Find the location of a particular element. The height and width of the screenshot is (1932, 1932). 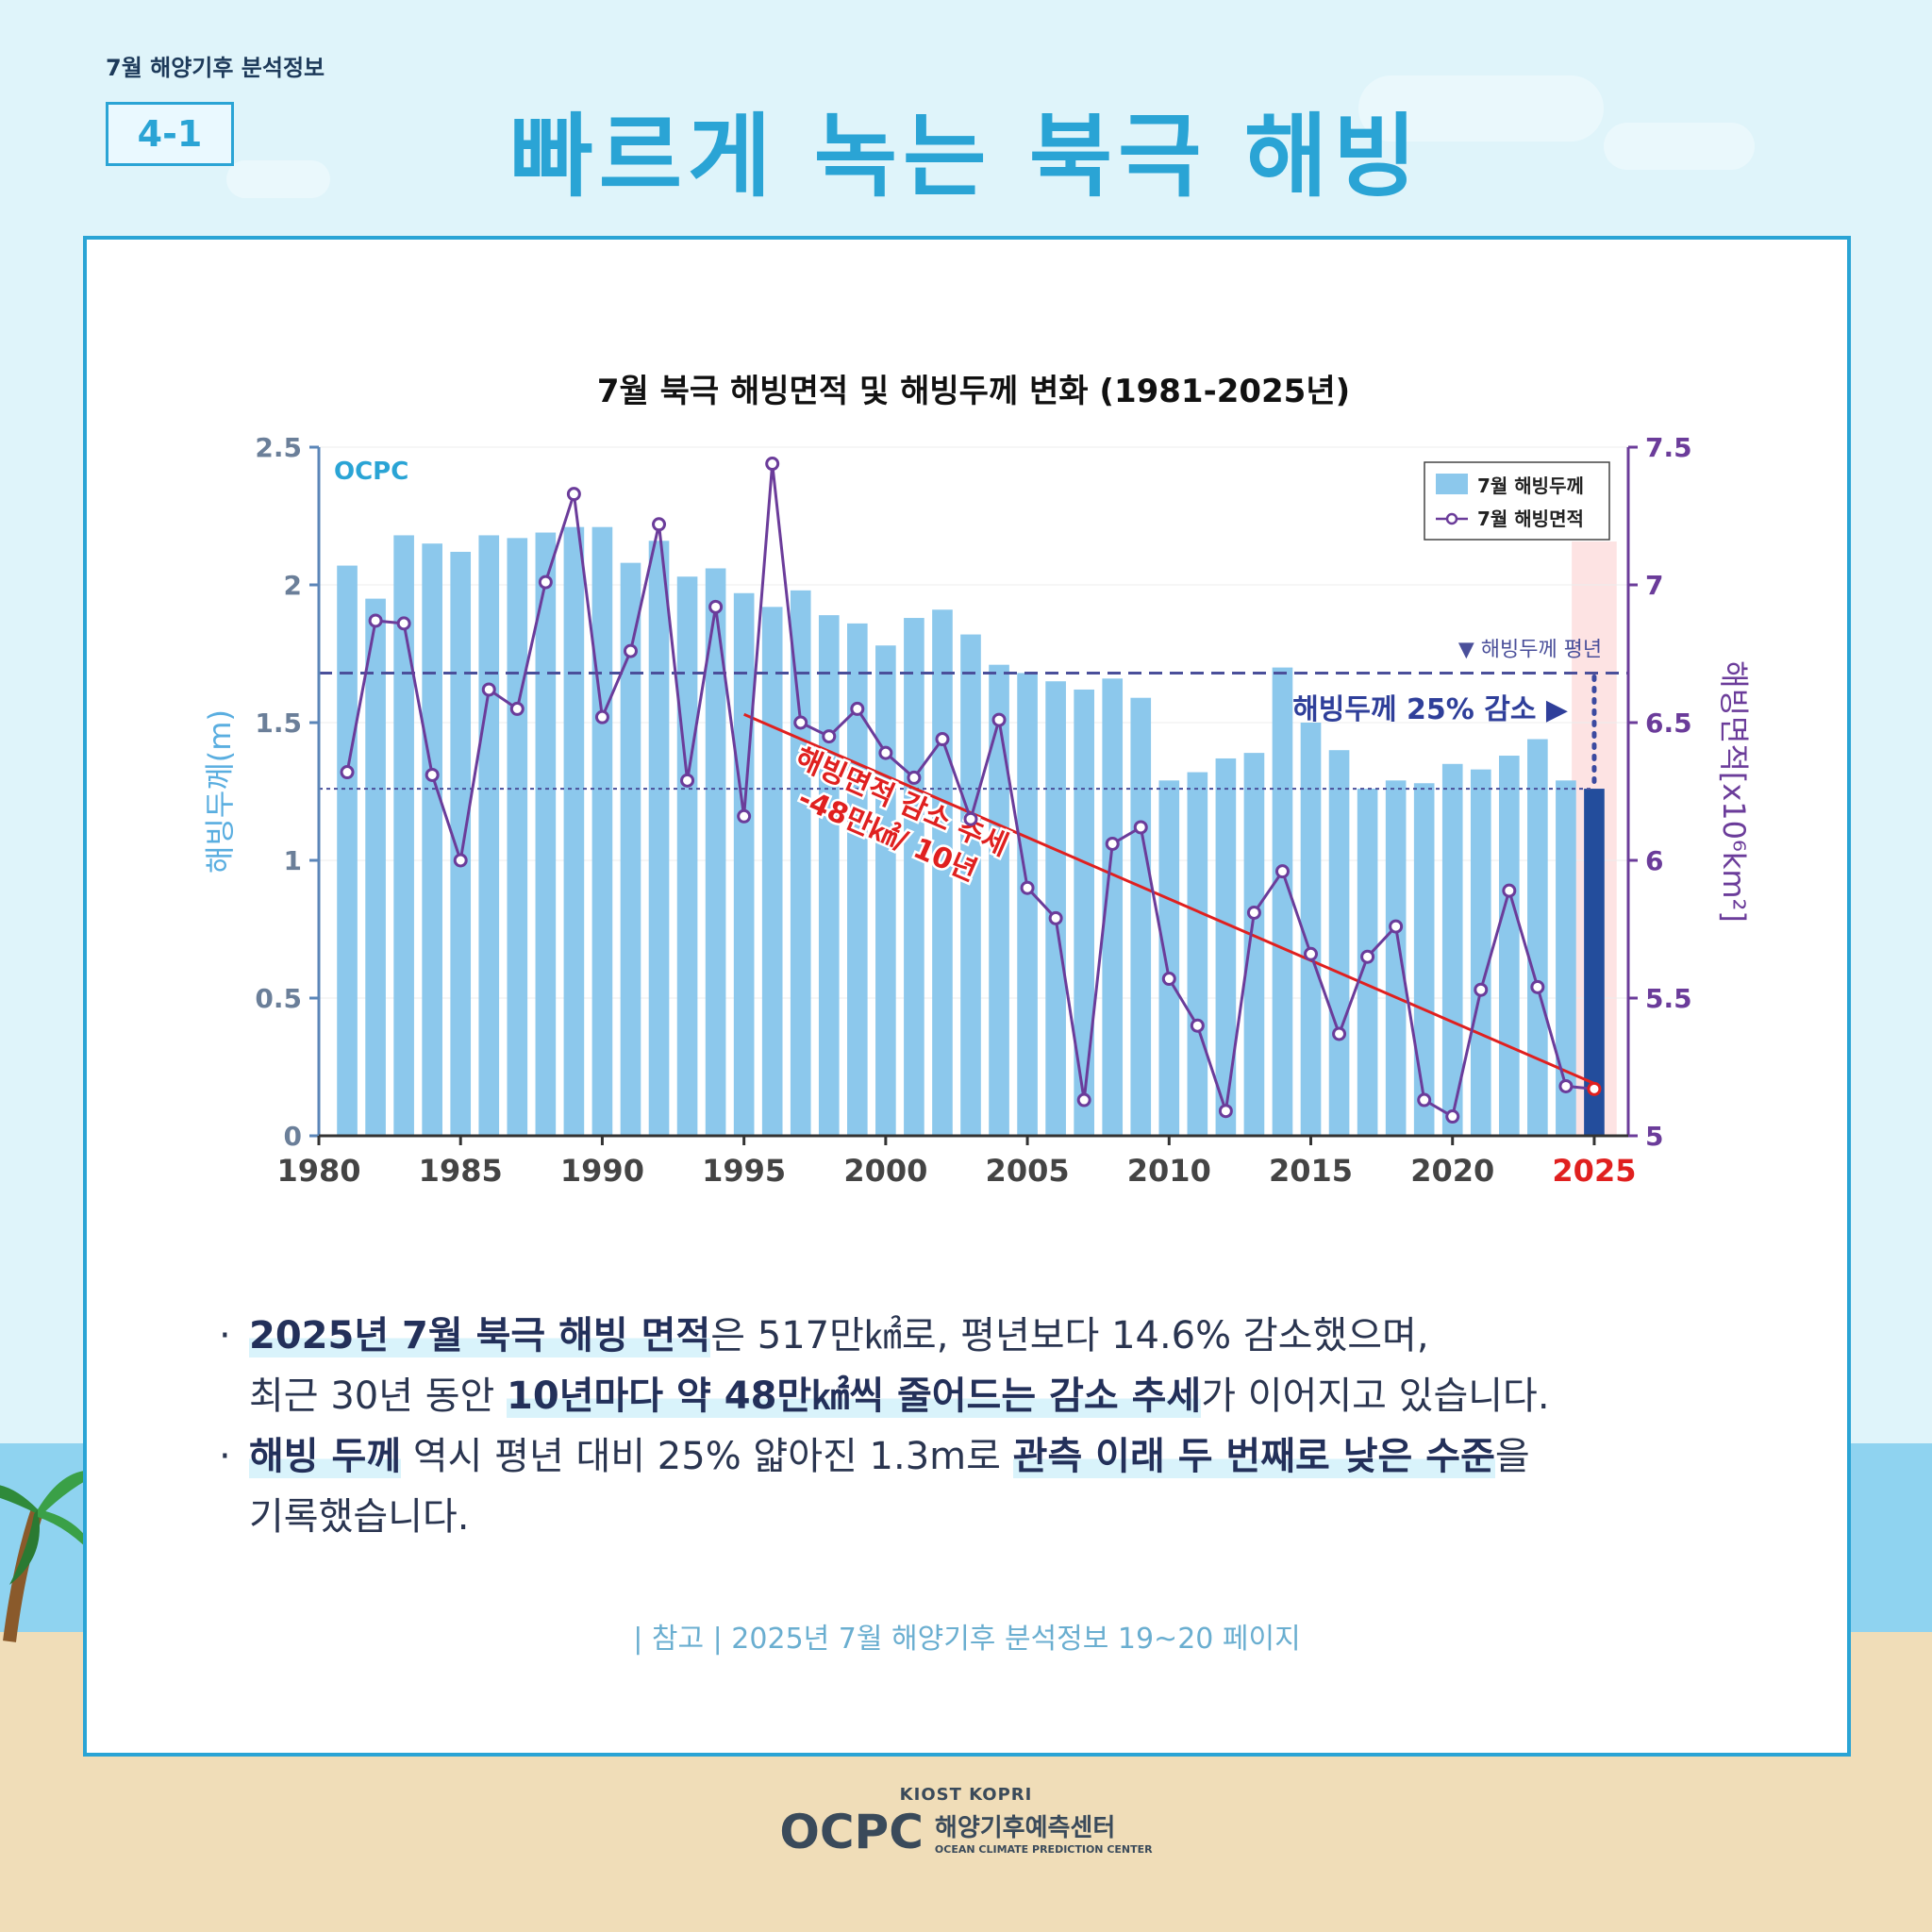

y-tick-label: 0 is located at coordinates (293, 1136).